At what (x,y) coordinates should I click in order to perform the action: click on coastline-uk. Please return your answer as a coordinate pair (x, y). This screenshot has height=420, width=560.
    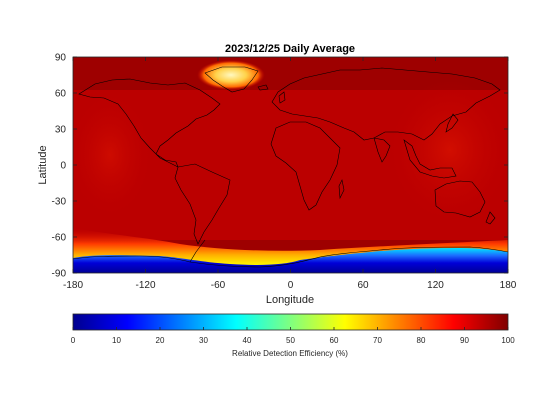
    Looking at the image, I should click on (282, 97).